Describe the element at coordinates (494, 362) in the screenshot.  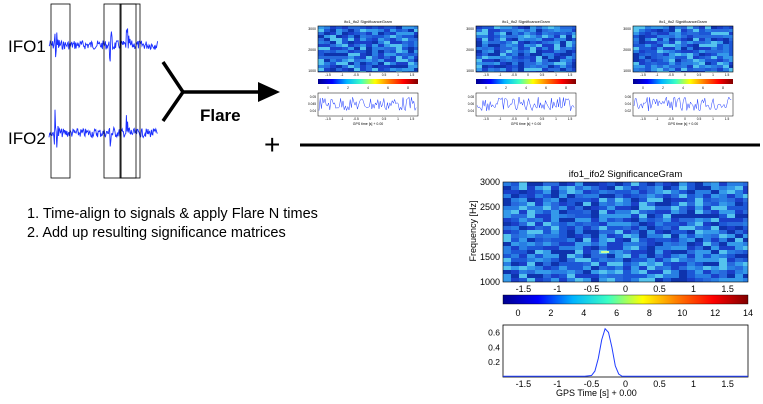
I see `sum-y-tick: 0.2` at that location.